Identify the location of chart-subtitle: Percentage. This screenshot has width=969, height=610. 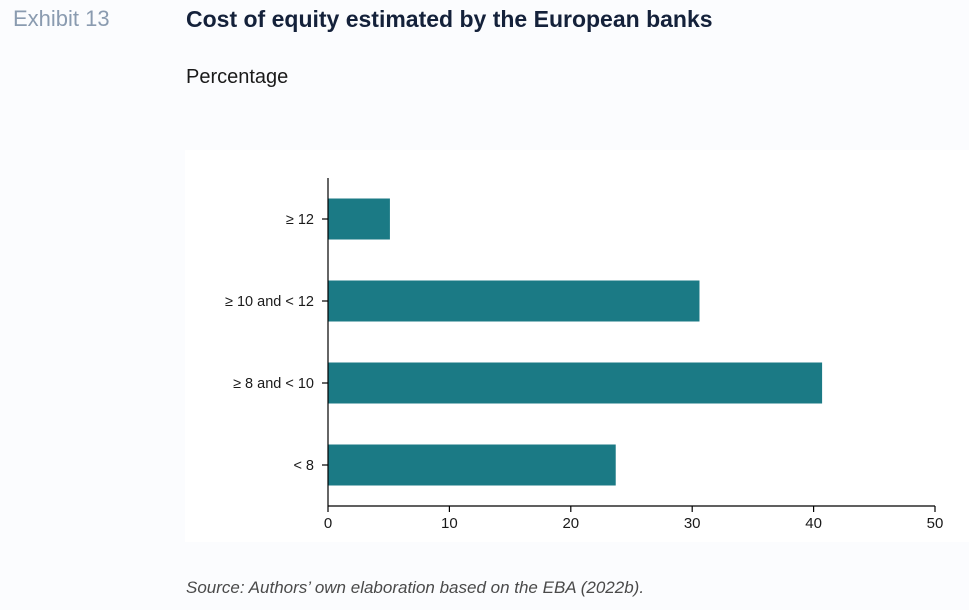
(237, 77).